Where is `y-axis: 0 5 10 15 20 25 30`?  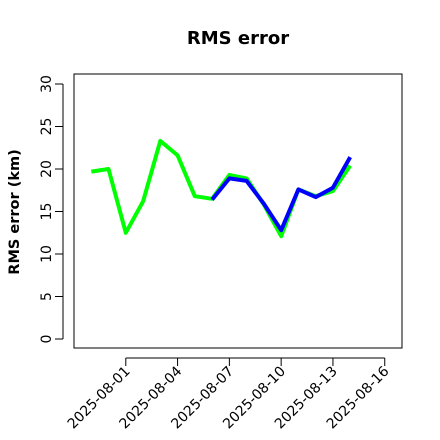 y-axis: 0 5 10 15 20 25 30 is located at coordinates (51, 209).